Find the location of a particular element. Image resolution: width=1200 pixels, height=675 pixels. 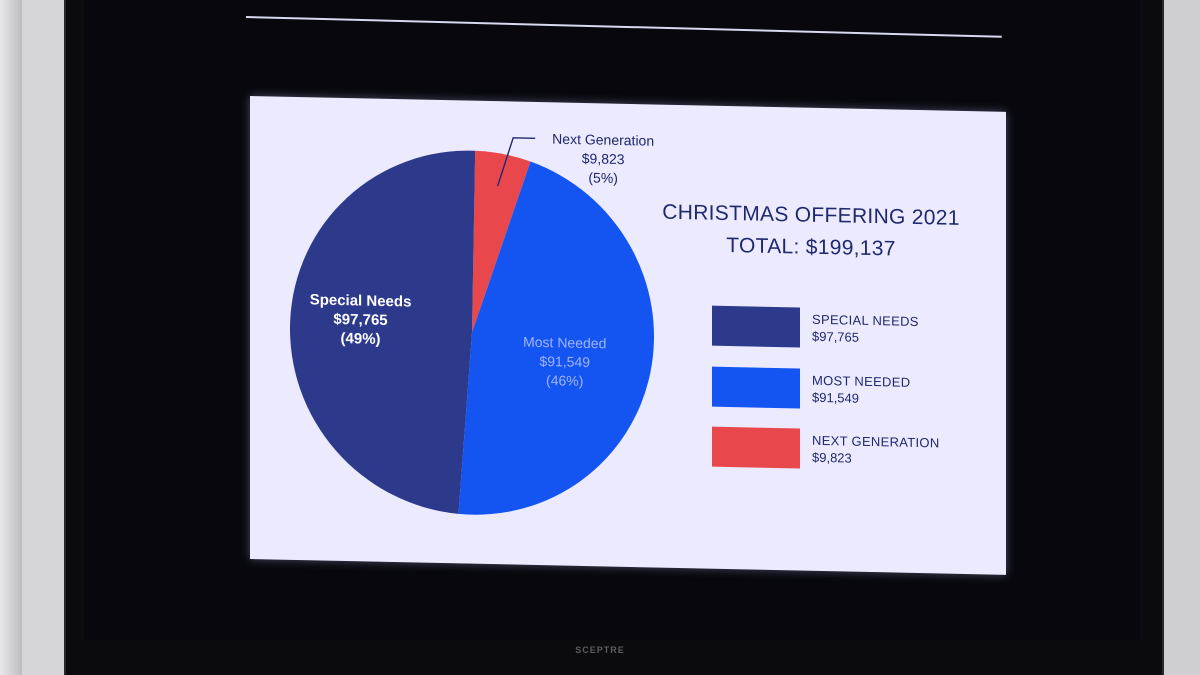

legend-value-most-needed: $91,549 is located at coordinates (835, 397).